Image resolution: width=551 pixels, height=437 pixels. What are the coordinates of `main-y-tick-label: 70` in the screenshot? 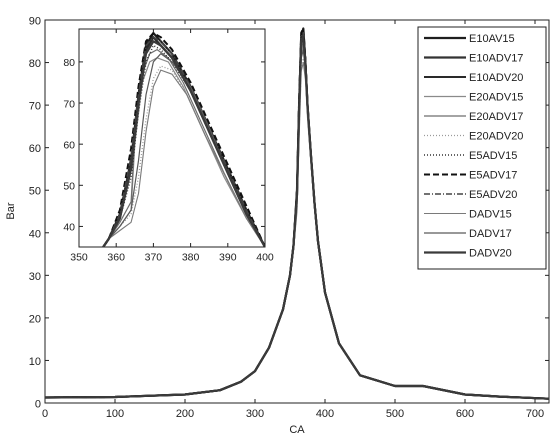 It's located at (35, 107).